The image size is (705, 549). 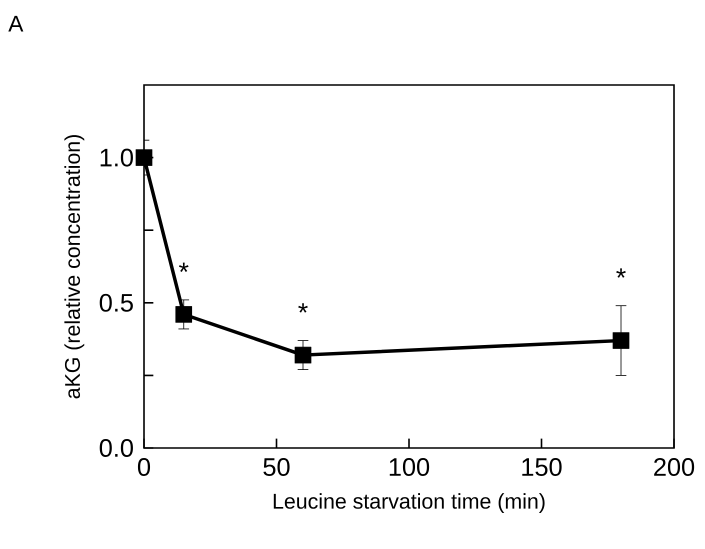 What do you see at coordinates (116, 448) in the screenshot?
I see `y-tick-label: 0.0` at bounding box center [116, 448].